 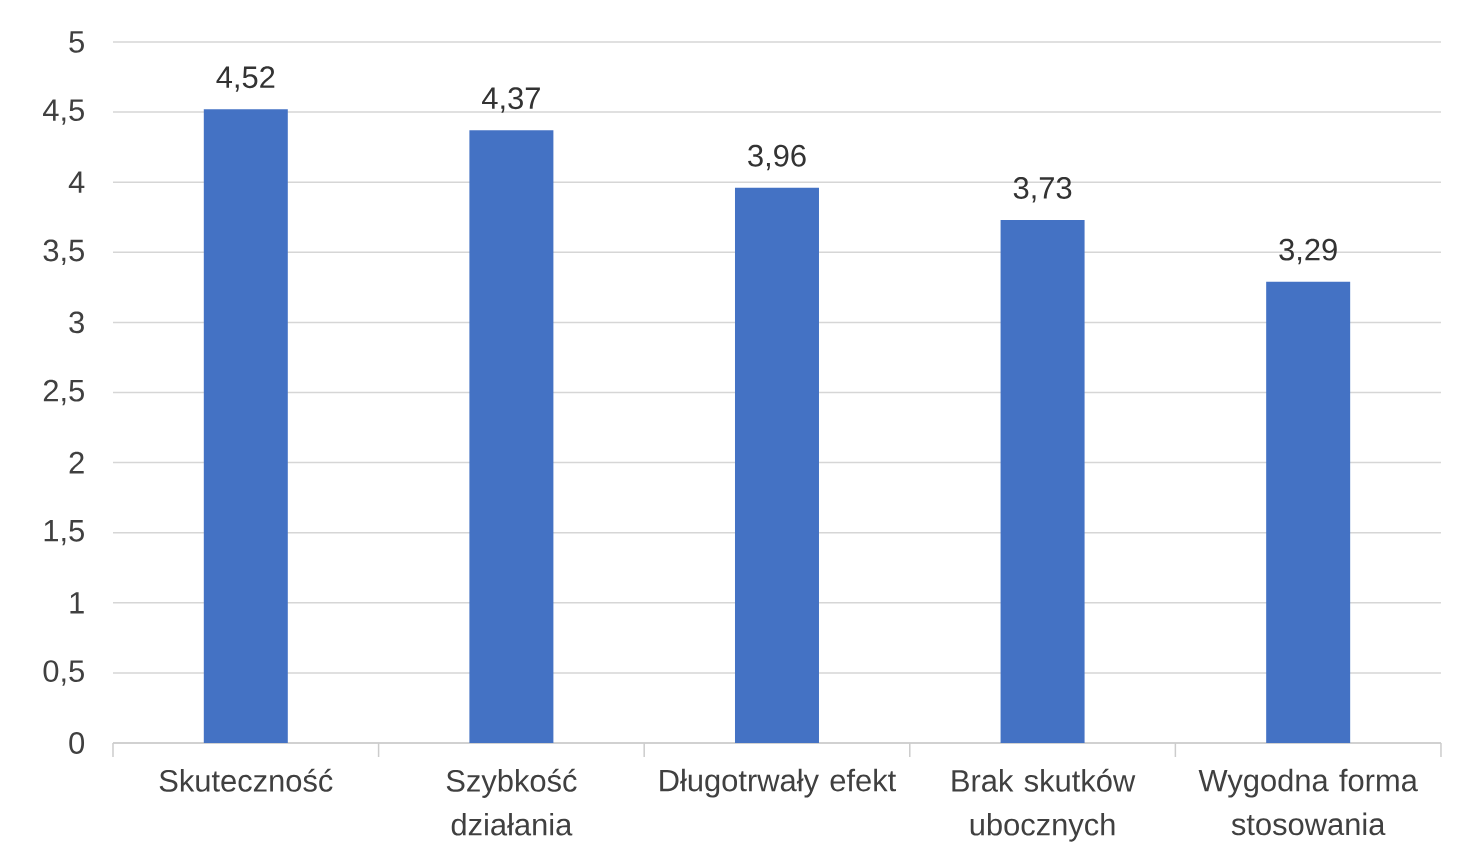 What do you see at coordinates (1308, 251) in the screenshot?
I see `data-label: 3,29` at bounding box center [1308, 251].